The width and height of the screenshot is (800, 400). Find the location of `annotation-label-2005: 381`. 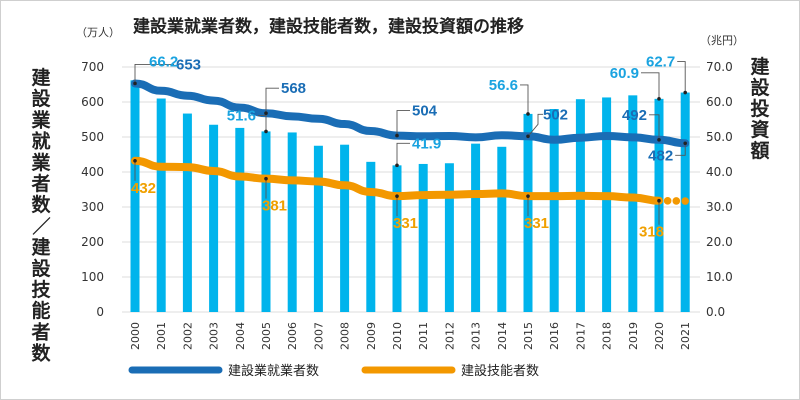

annotation-label-2005: 381 is located at coordinates (274, 206).